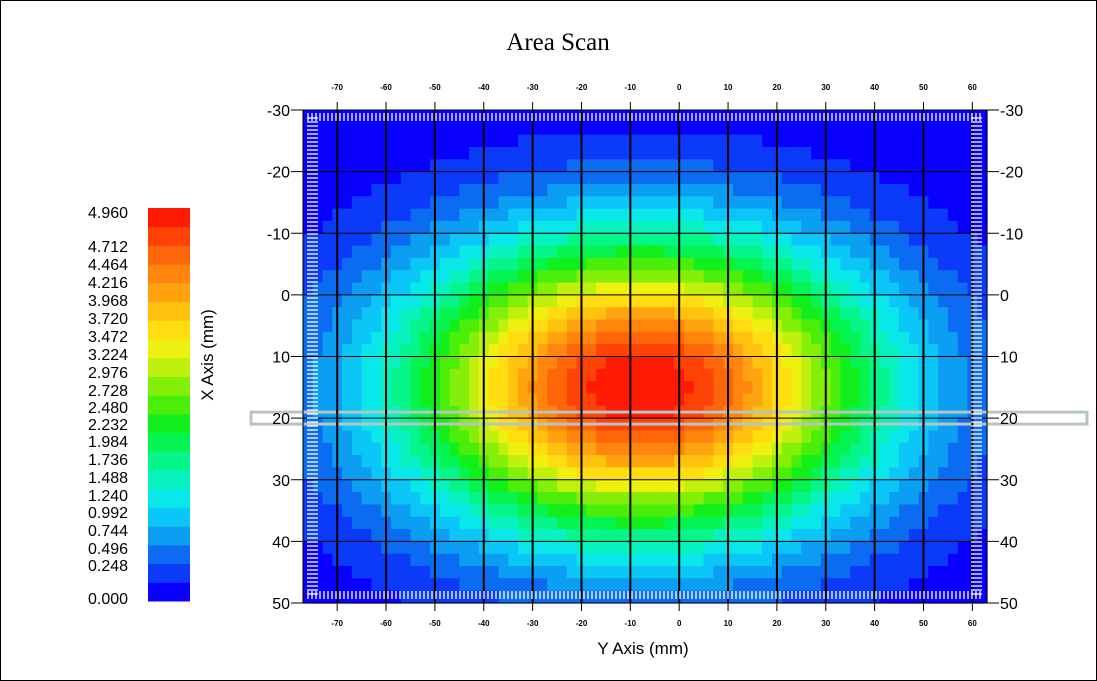 Image resolution: width=1097 pixels, height=681 pixels. Describe the element at coordinates (108, 247) in the screenshot. I see `legend-label: 4.712` at that location.